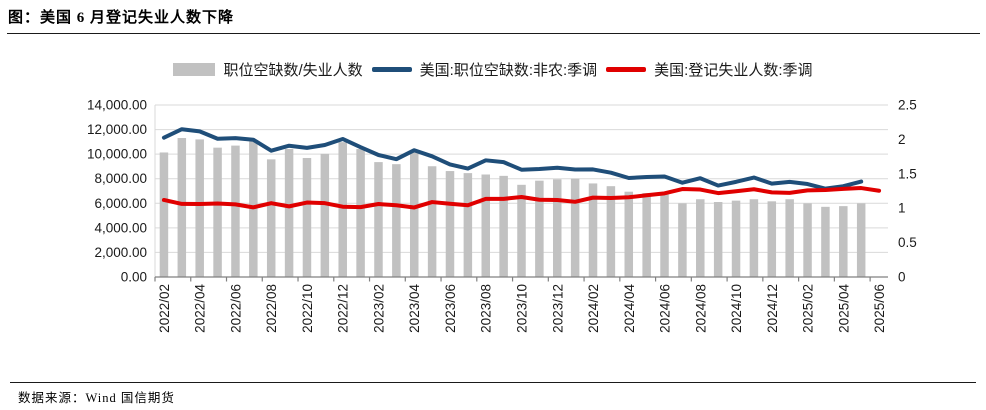 The width and height of the screenshot is (986, 410). Describe the element at coordinates (772, 308) in the screenshot. I see `x-axis-tick-label: 2024/12` at that location.